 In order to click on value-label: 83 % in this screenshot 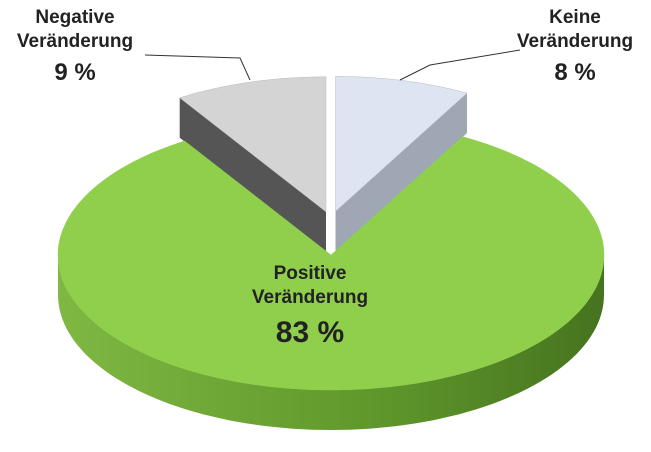, I will do `click(310, 332)`.